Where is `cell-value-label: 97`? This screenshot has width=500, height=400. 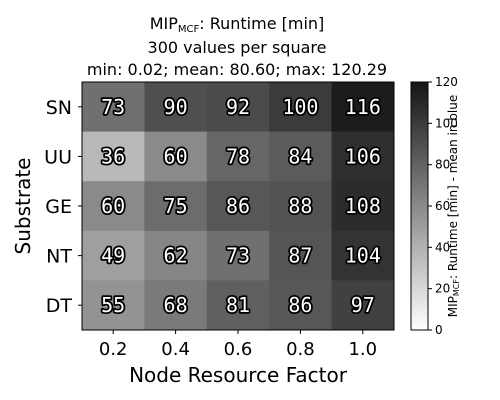 cell-value-label: 97 is located at coordinates (363, 305).